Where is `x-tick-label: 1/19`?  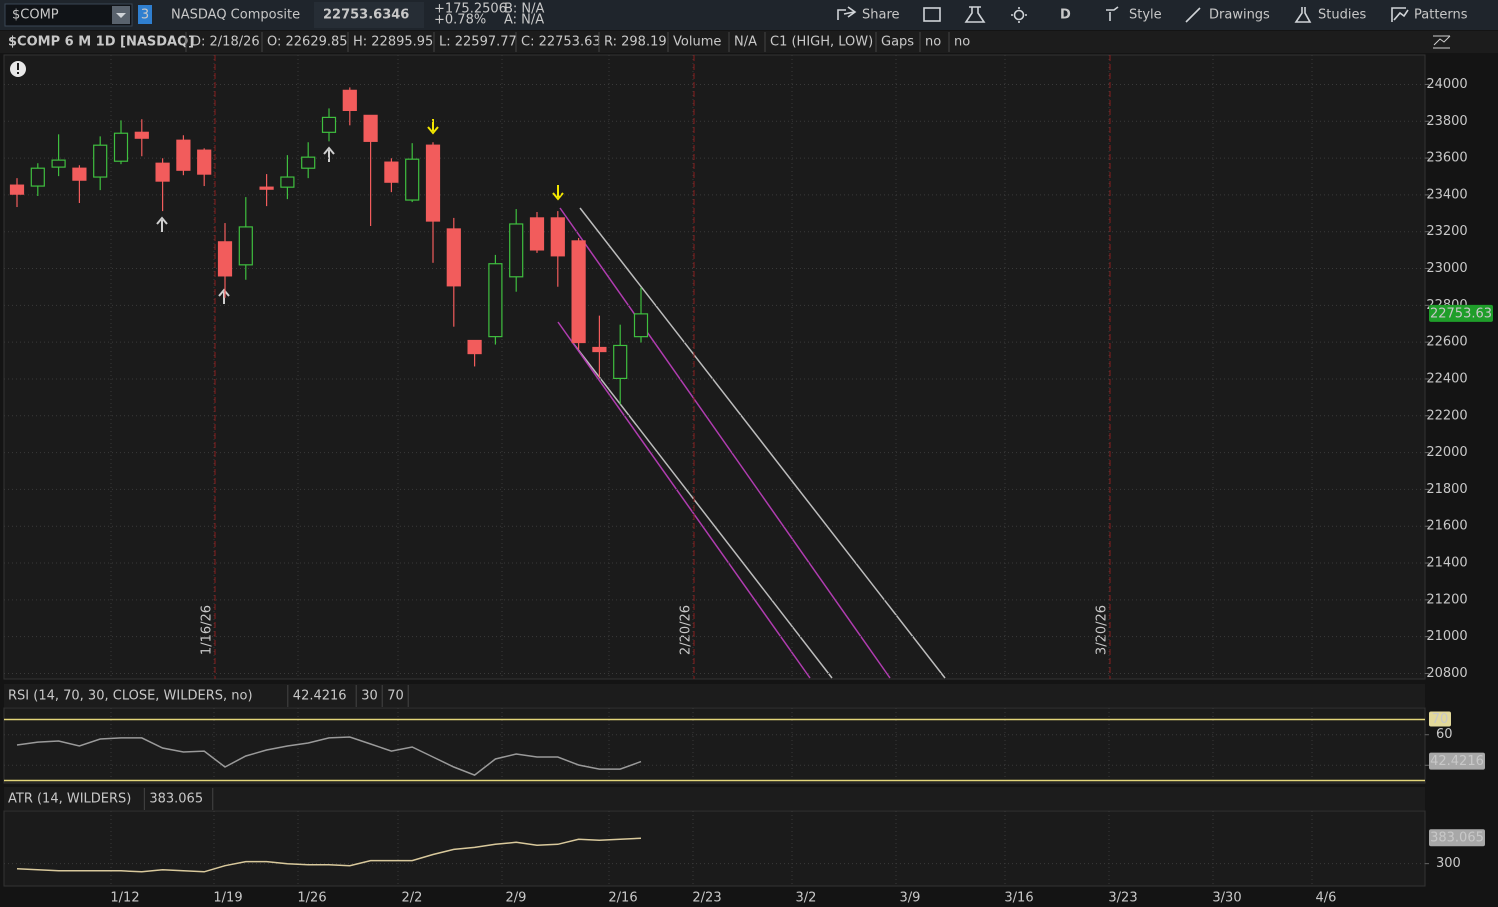
x-tick-label: 1/19 is located at coordinates (227, 898).